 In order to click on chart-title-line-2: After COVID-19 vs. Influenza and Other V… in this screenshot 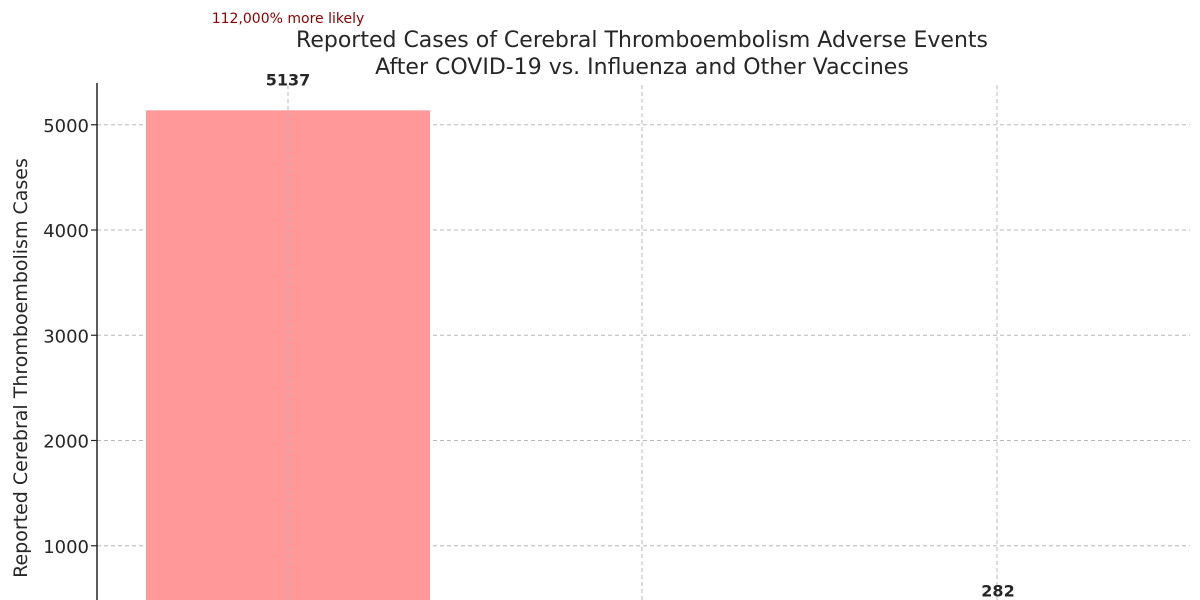, I will do `click(642, 67)`.